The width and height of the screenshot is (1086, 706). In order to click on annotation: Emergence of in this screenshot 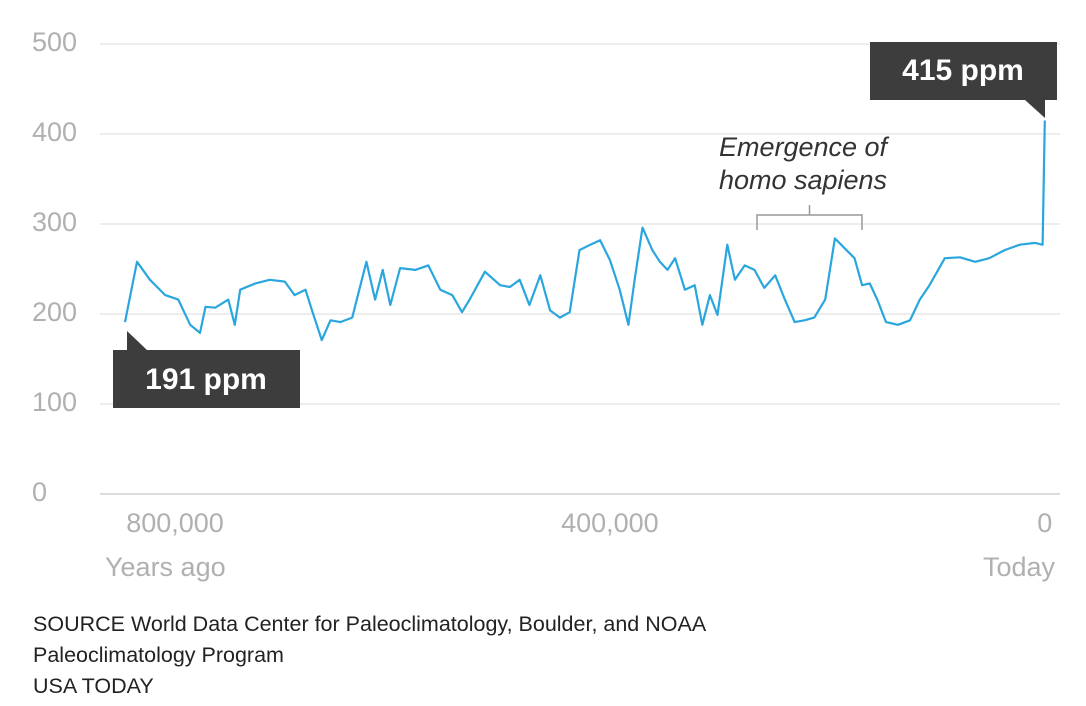, I will do `click(804, 147)`.